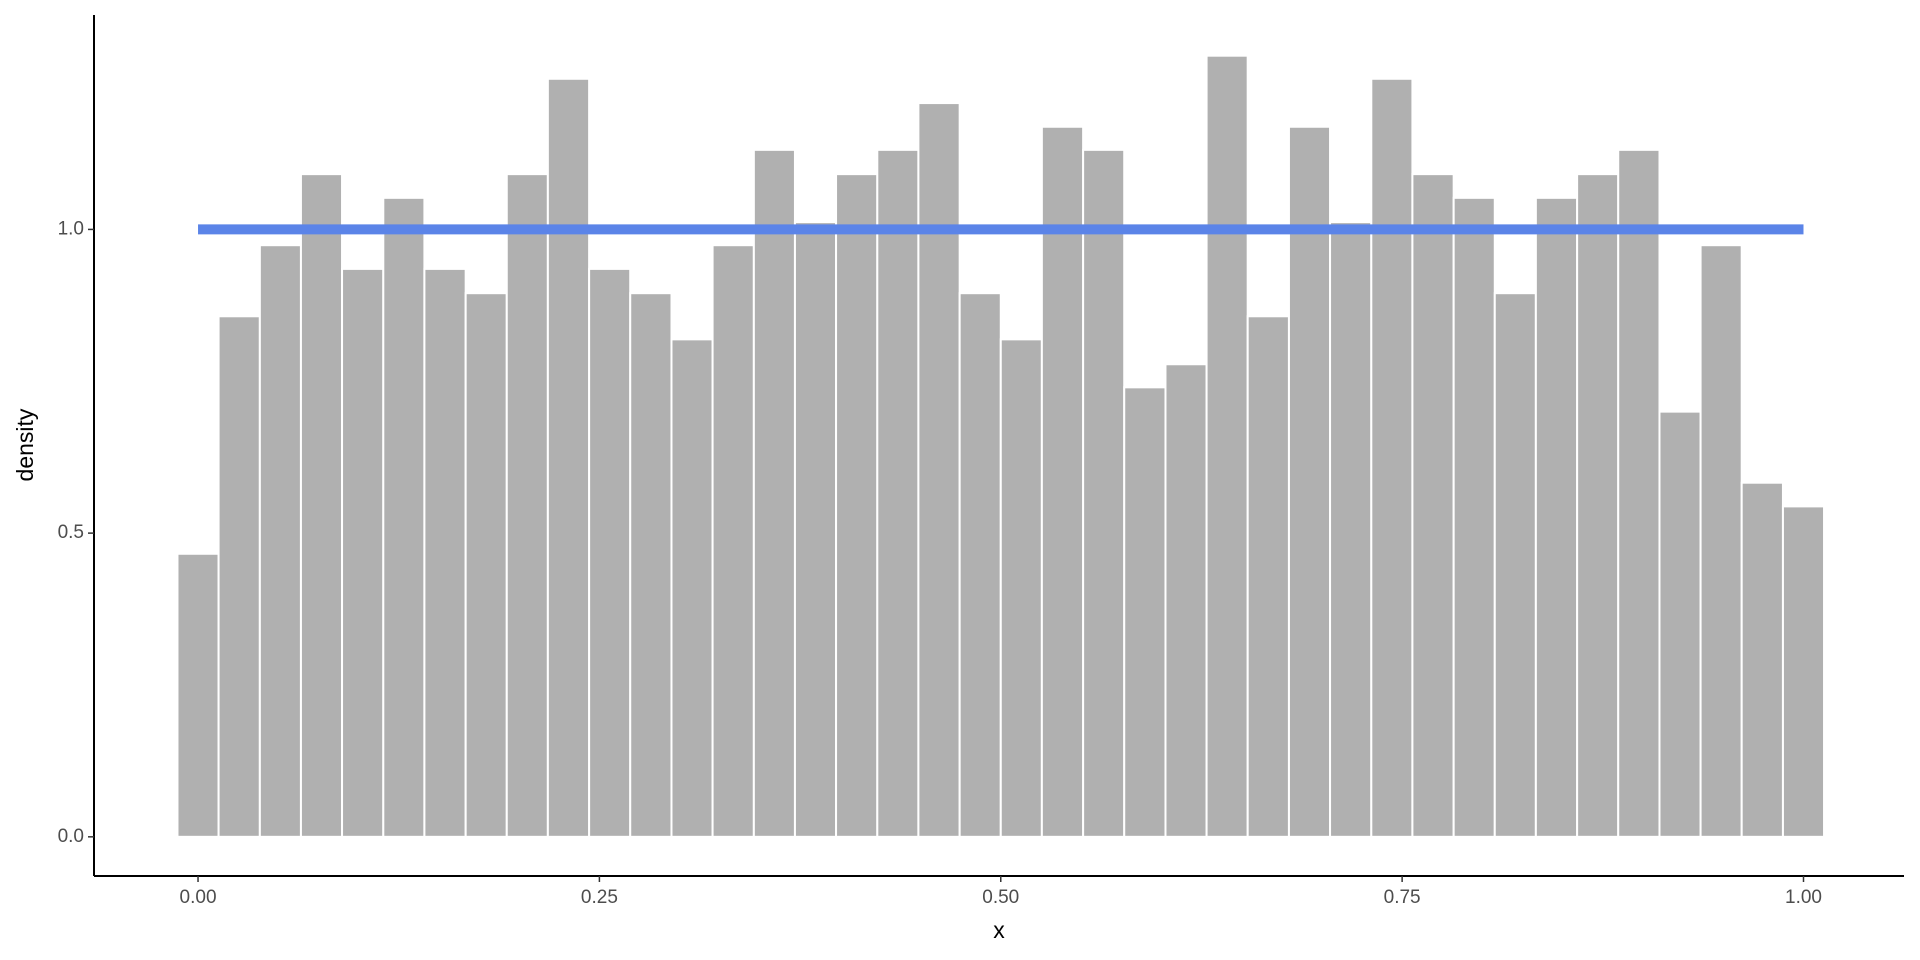  I want to click on x-tick-label: 1.00, so click(1803, 897).